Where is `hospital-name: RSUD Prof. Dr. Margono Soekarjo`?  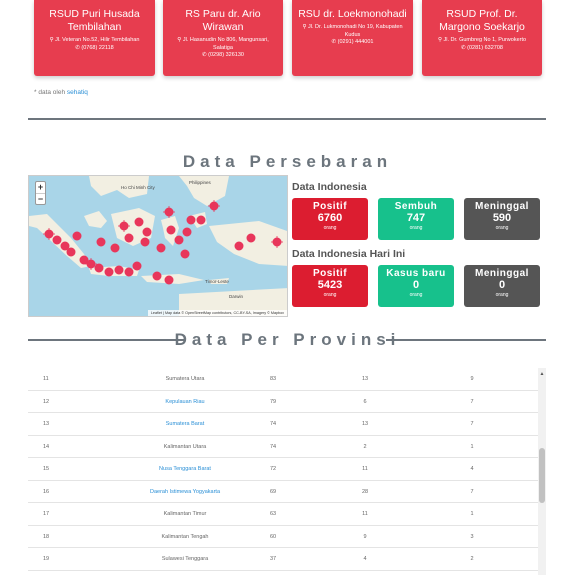
hospital-name: RSUD Prof. Dr. Margono Soekarjo is located at coordinates (482, 20).